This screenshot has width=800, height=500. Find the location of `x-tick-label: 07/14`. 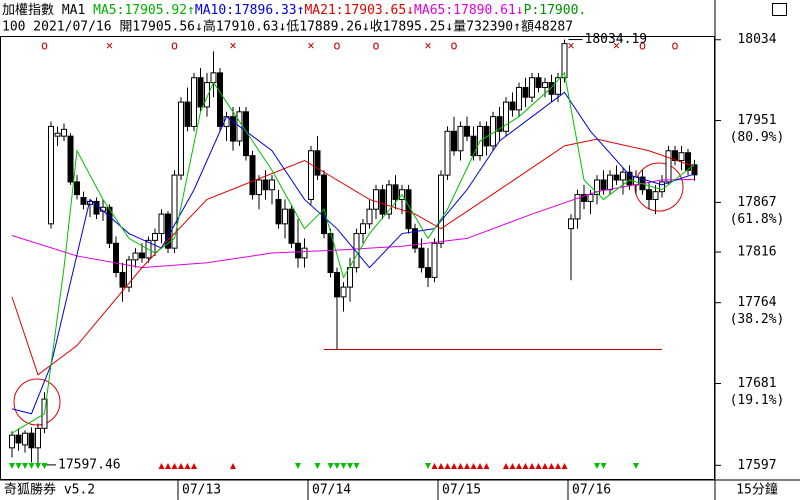

x-tick-label: 07/14 is located at coordinates (331, 490).